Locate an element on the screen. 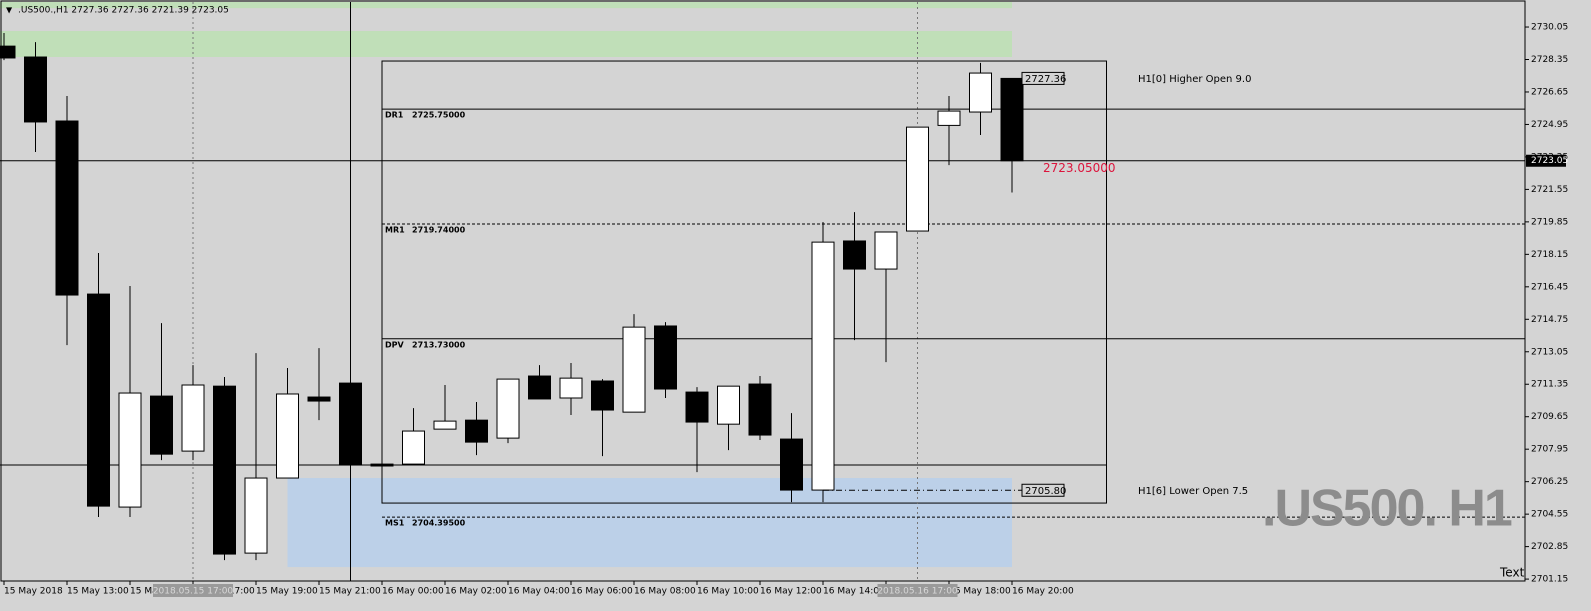  price-tag-text: H1[0] Higher Open 9.0 is located at coordinates (1194, 79).